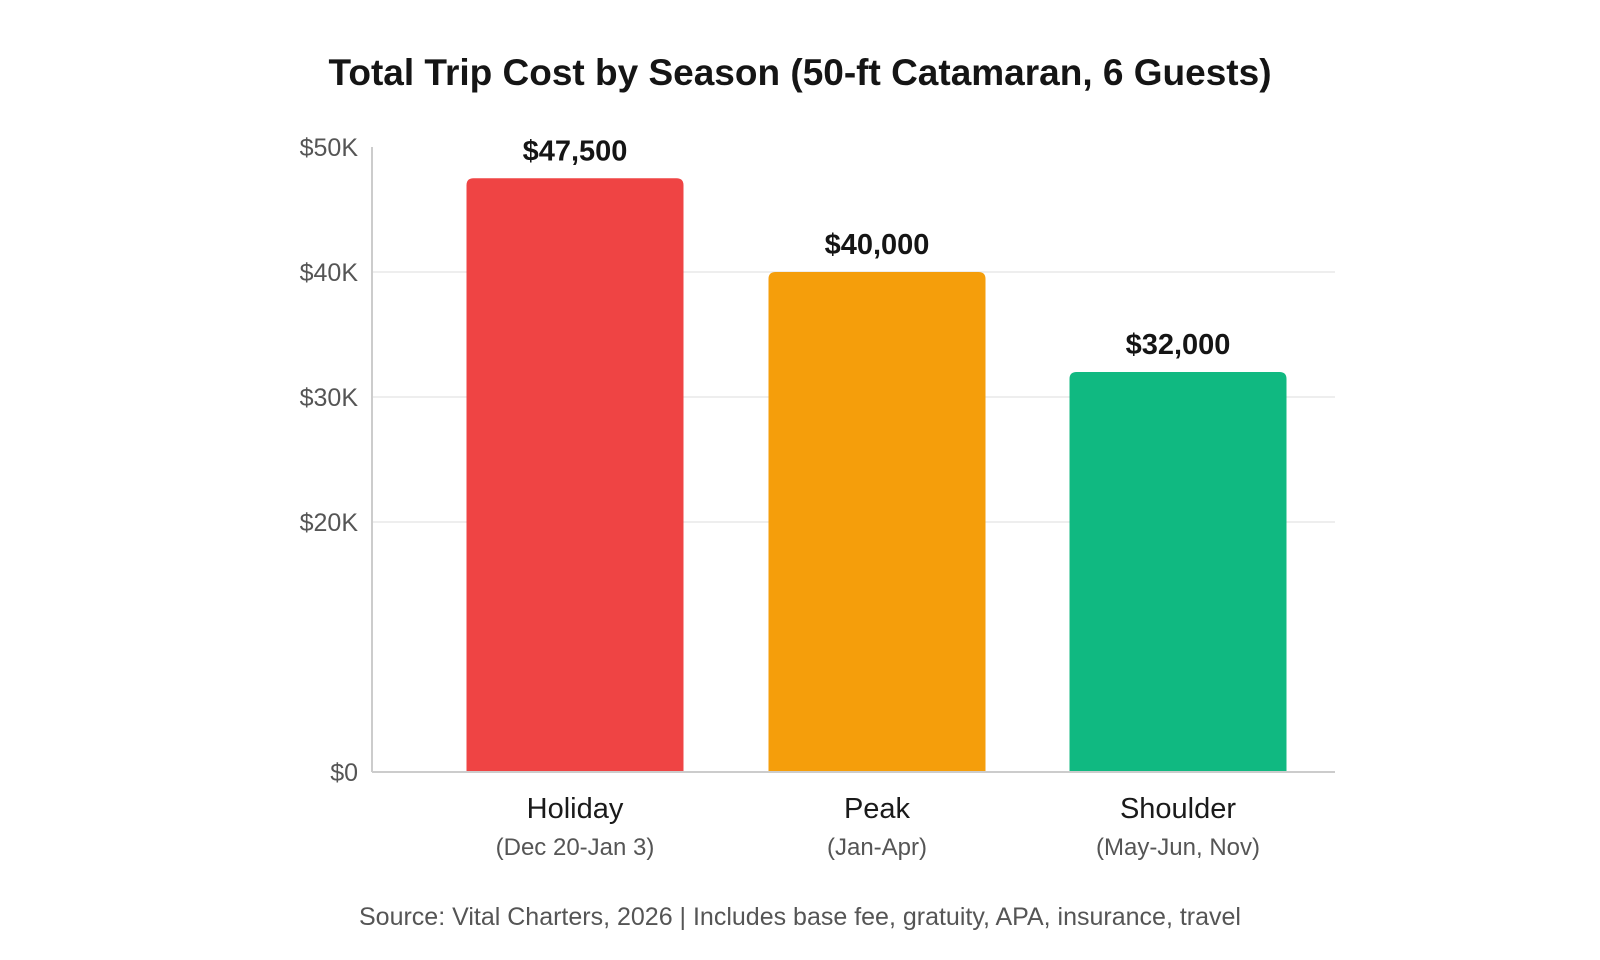 The width and height of the screenshot is (1600, 960). What do you see at coordinates (1178, 345) in the screenshot?
I see `value-label: $32,000` at bounding box center [1178, 345].